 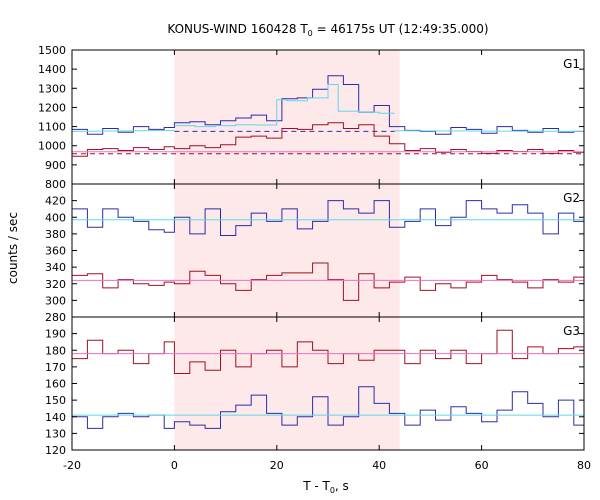 I want to click on x-tick-label: 80, so click(x=584, y=465).